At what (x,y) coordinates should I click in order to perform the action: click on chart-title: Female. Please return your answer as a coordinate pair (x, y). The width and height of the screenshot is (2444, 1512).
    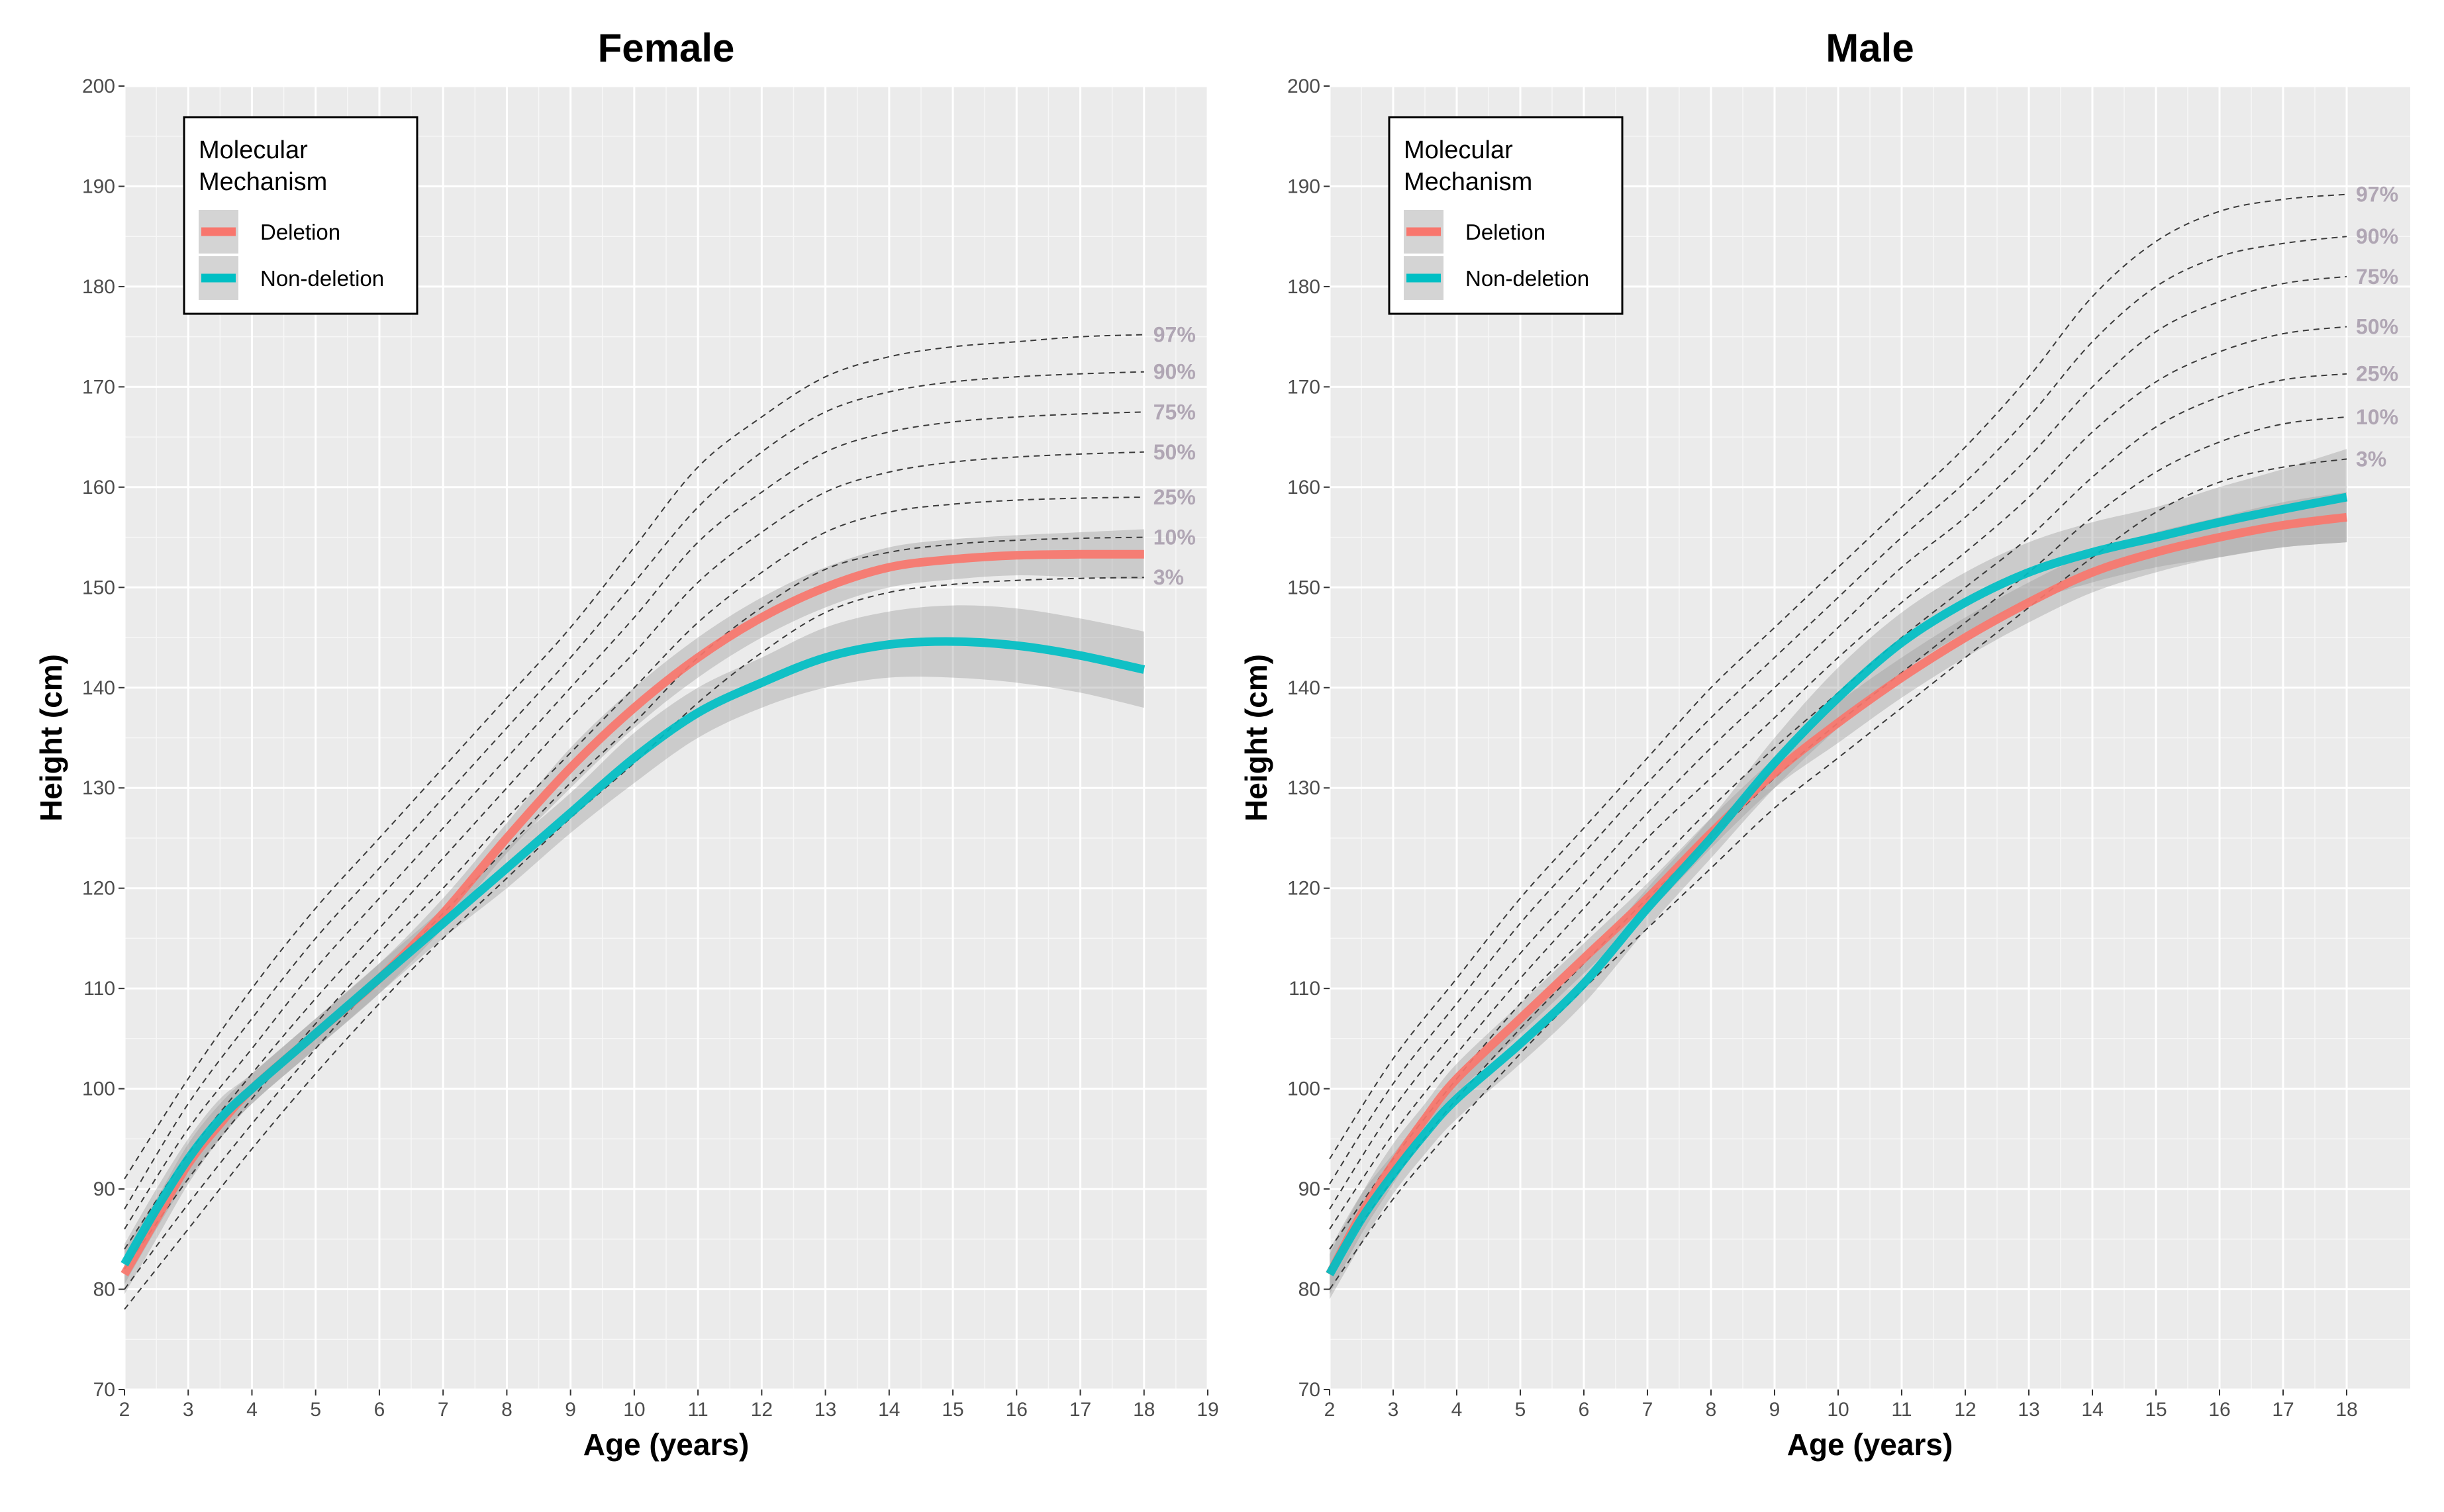
    Looking at the image, I should click on (666, 48).